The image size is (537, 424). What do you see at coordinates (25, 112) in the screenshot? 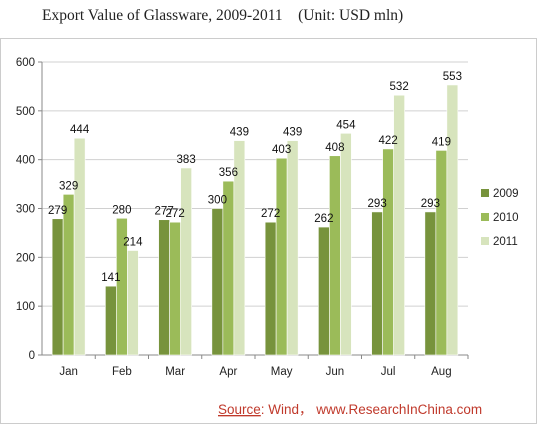
I see `y-tick-label: 500` at bounding box center [25, 112].